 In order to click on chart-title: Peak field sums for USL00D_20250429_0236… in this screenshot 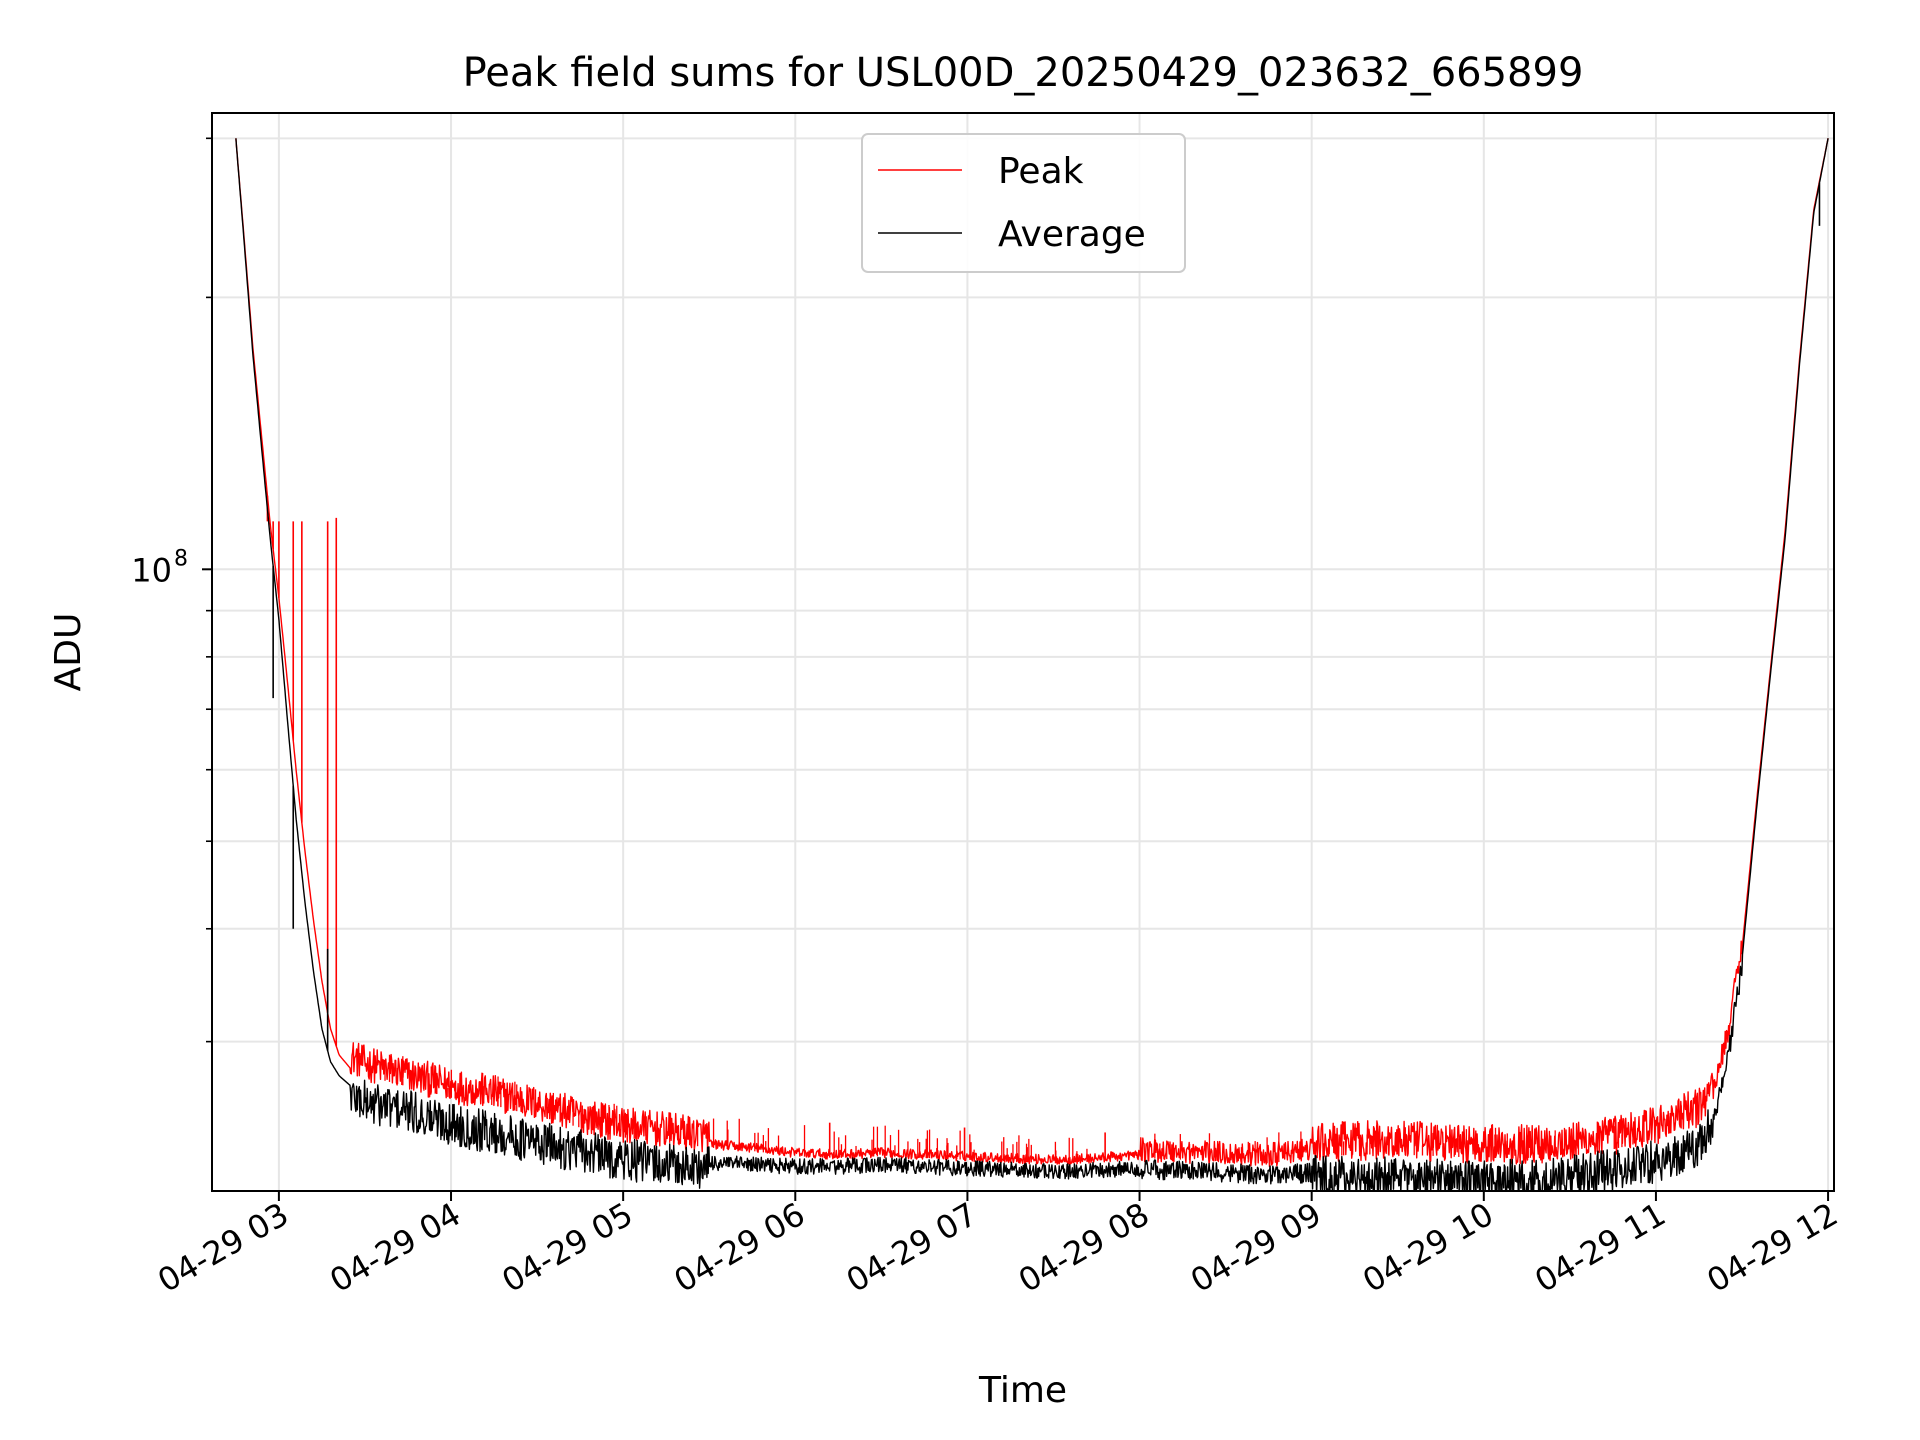, I will do `click(1023, 73)`.